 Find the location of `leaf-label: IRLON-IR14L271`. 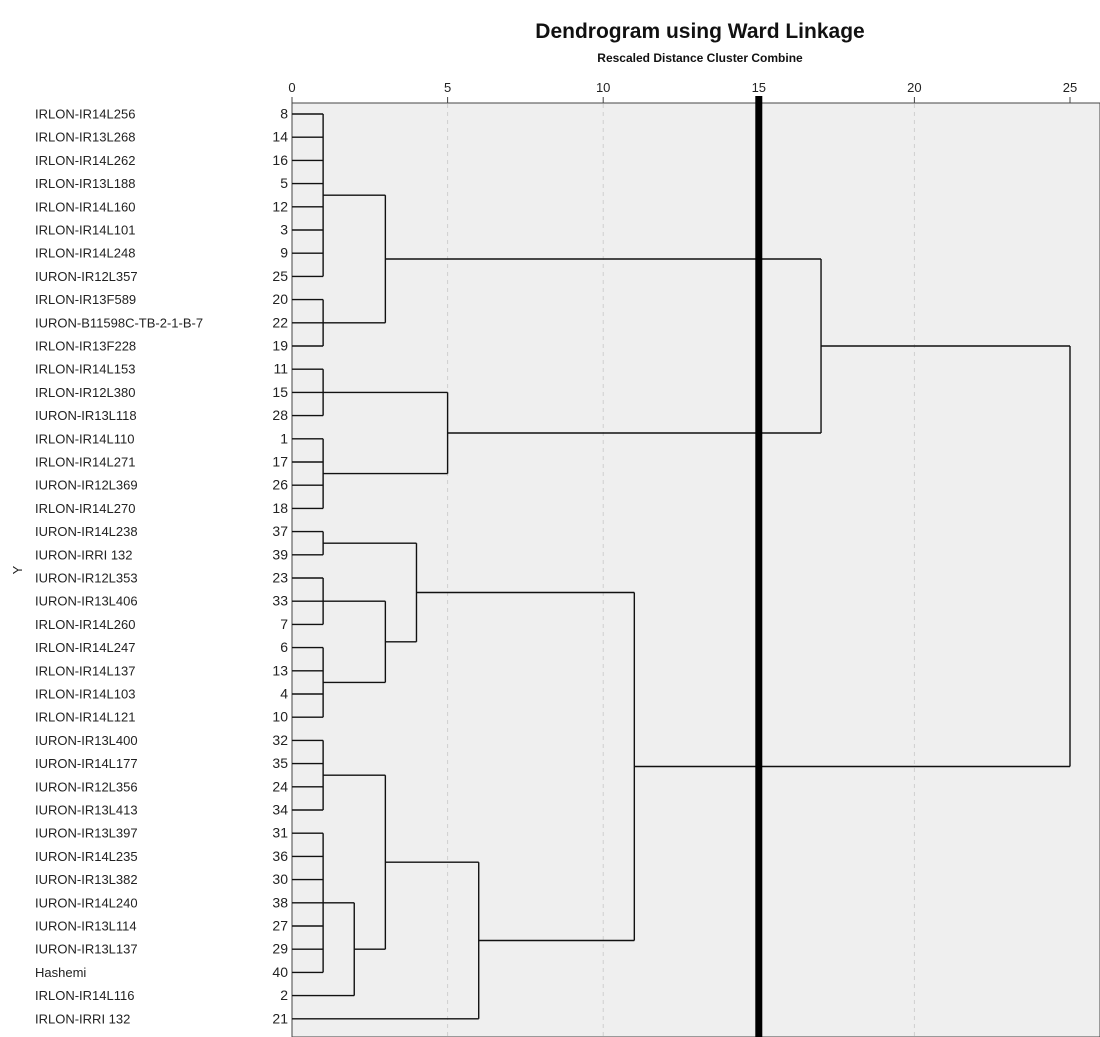

leaf-label: IRLON-IR14L271 is located at coordinates (85, 462).